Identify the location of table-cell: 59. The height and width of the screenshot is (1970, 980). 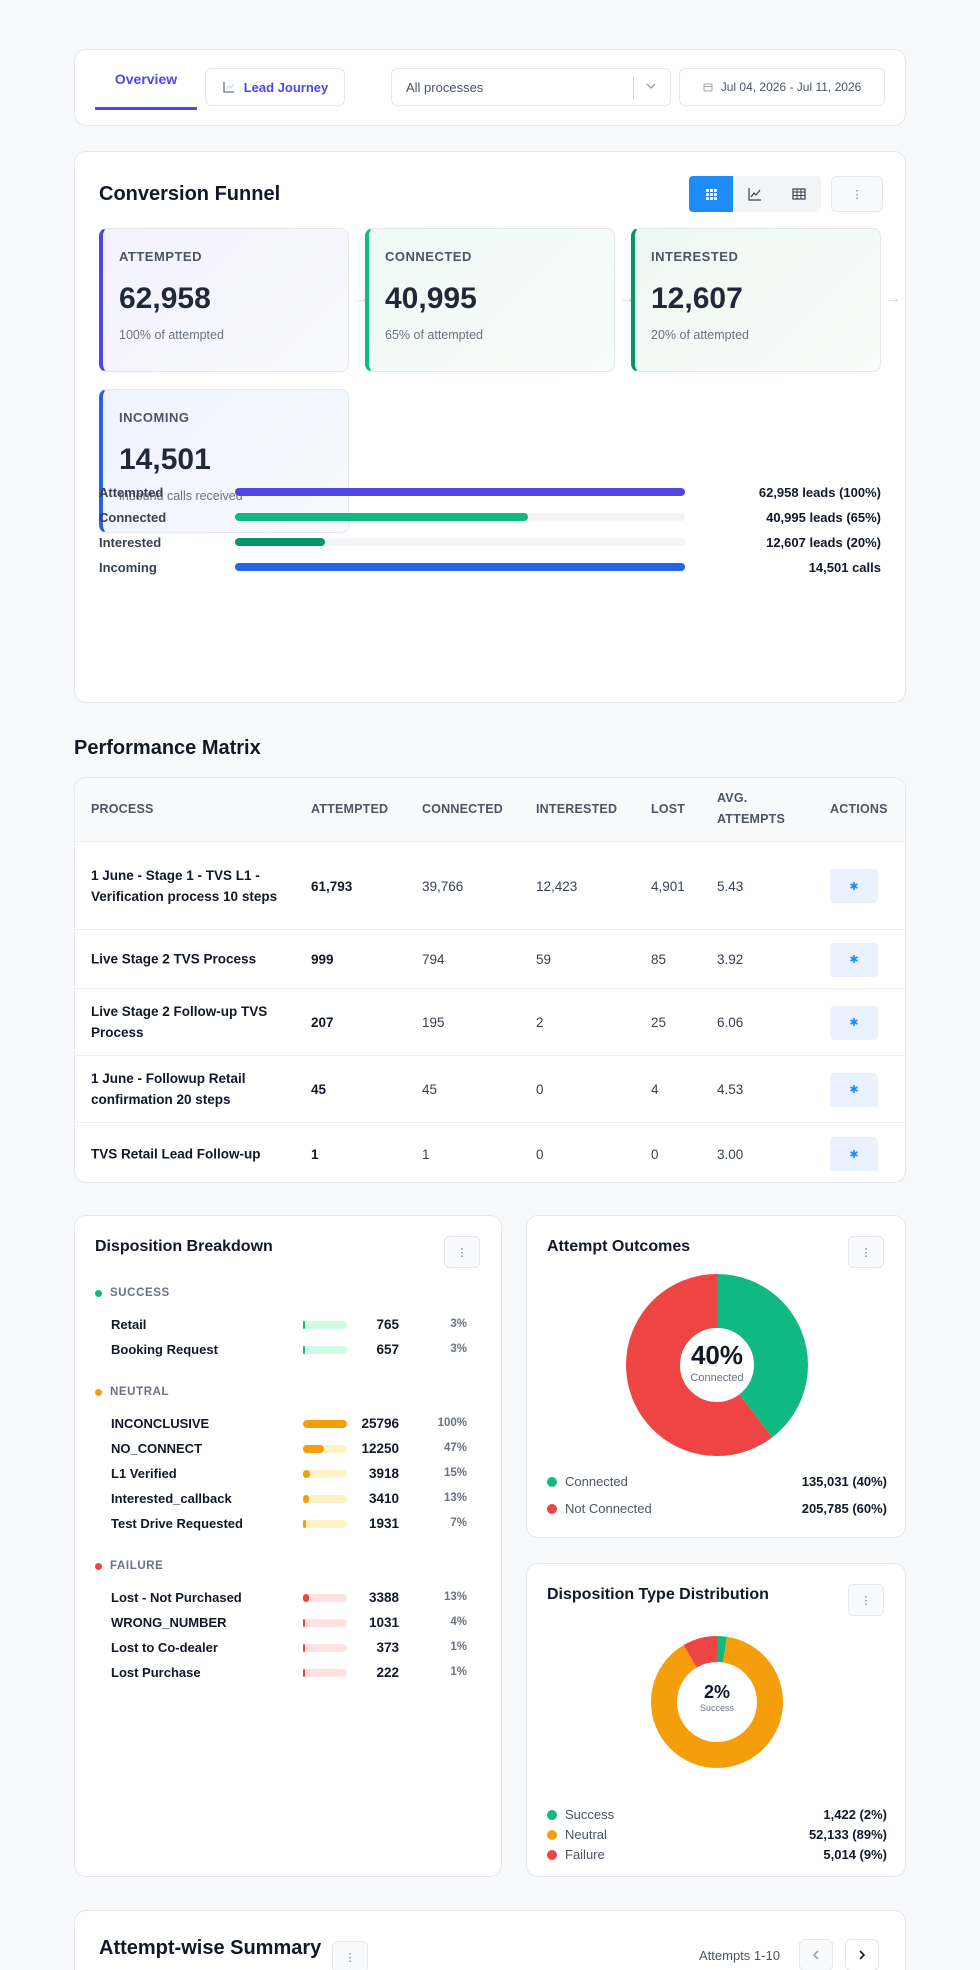
(544, 959).